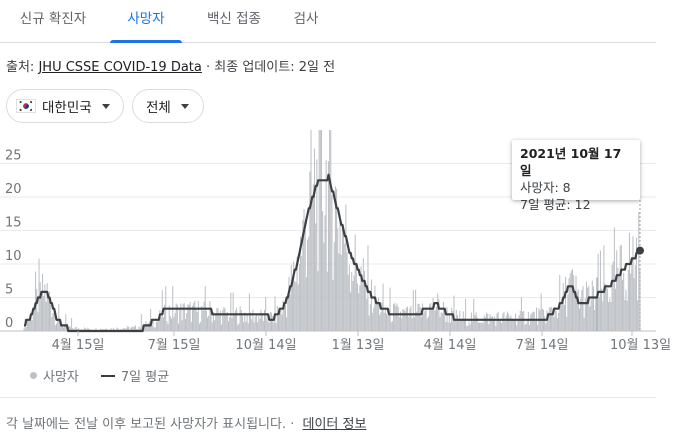 The image size is (681, 436). What do you see at coordinates (120, 67) in the screenshot?
I see `source-link: JHU CSSE COVID-19 Data` at bounding box center [120, 67].